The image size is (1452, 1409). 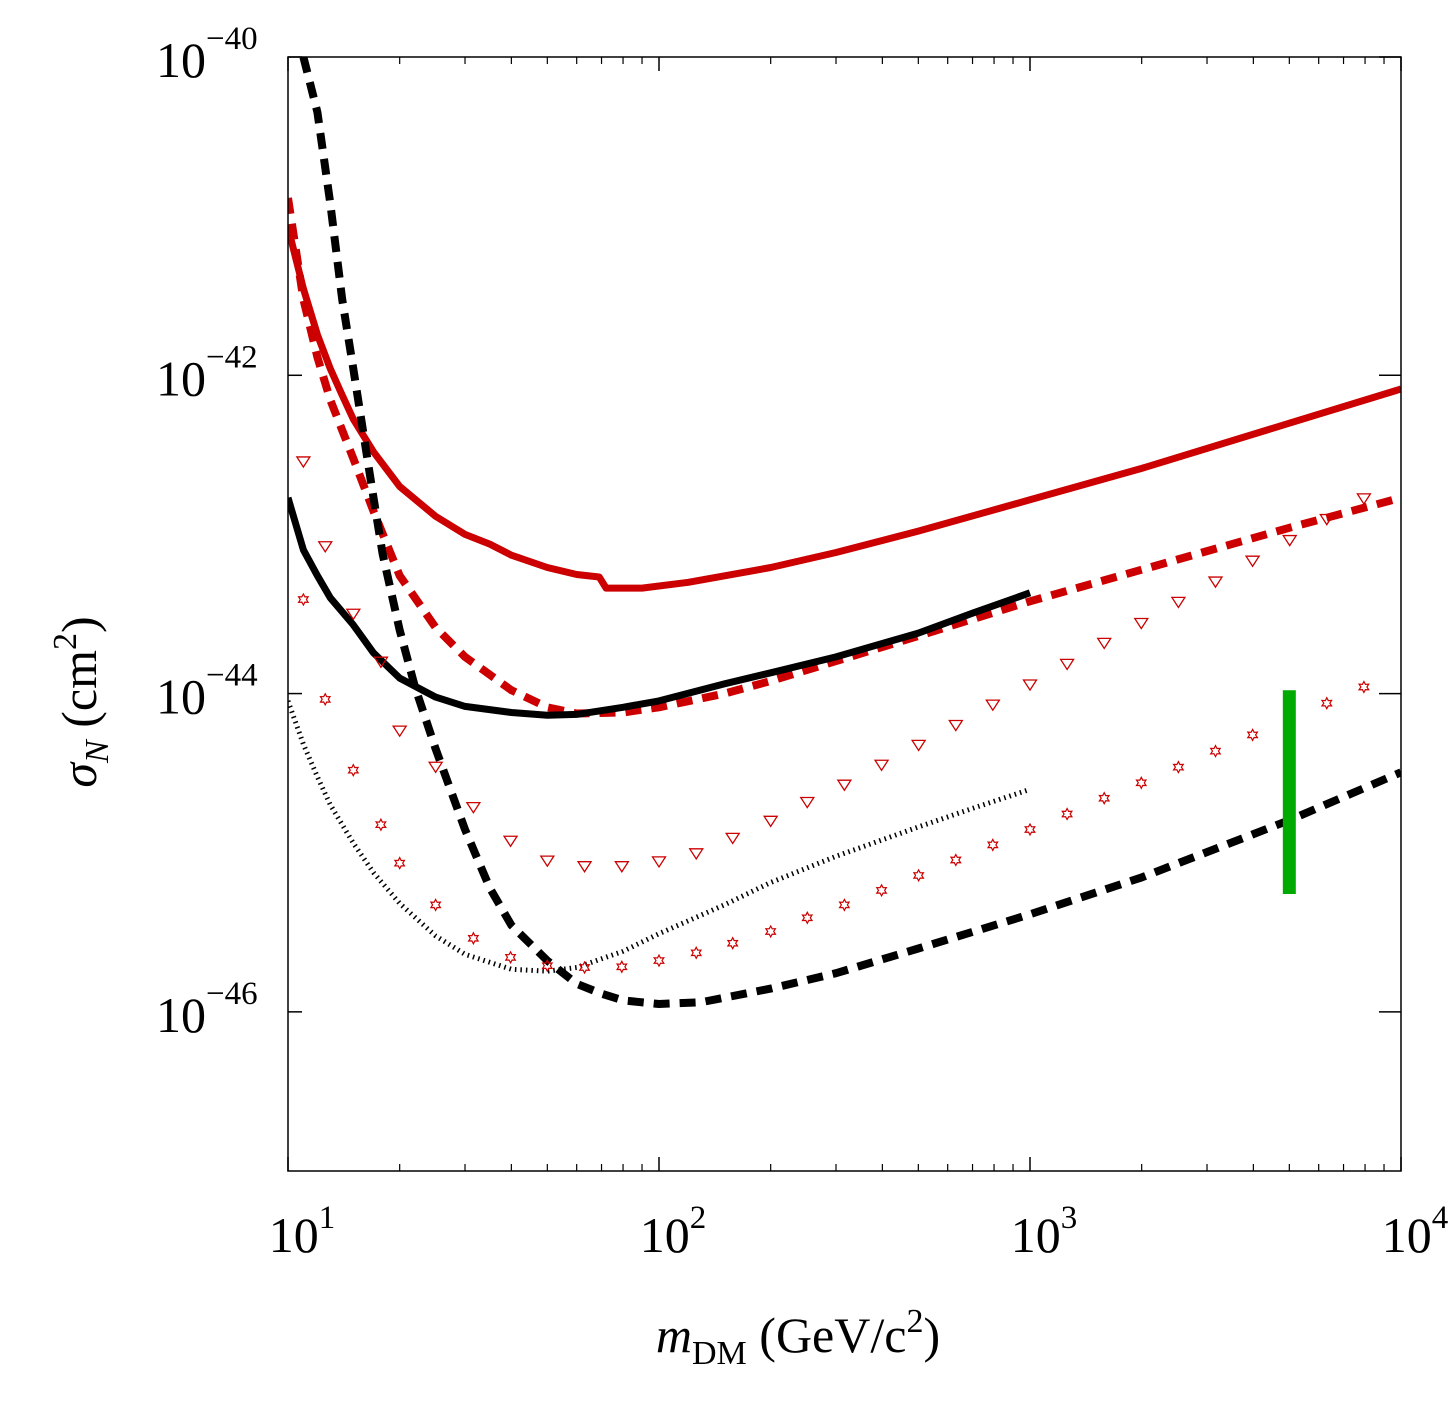 I want to click on series-black-solid, so click(x=660, y=607).